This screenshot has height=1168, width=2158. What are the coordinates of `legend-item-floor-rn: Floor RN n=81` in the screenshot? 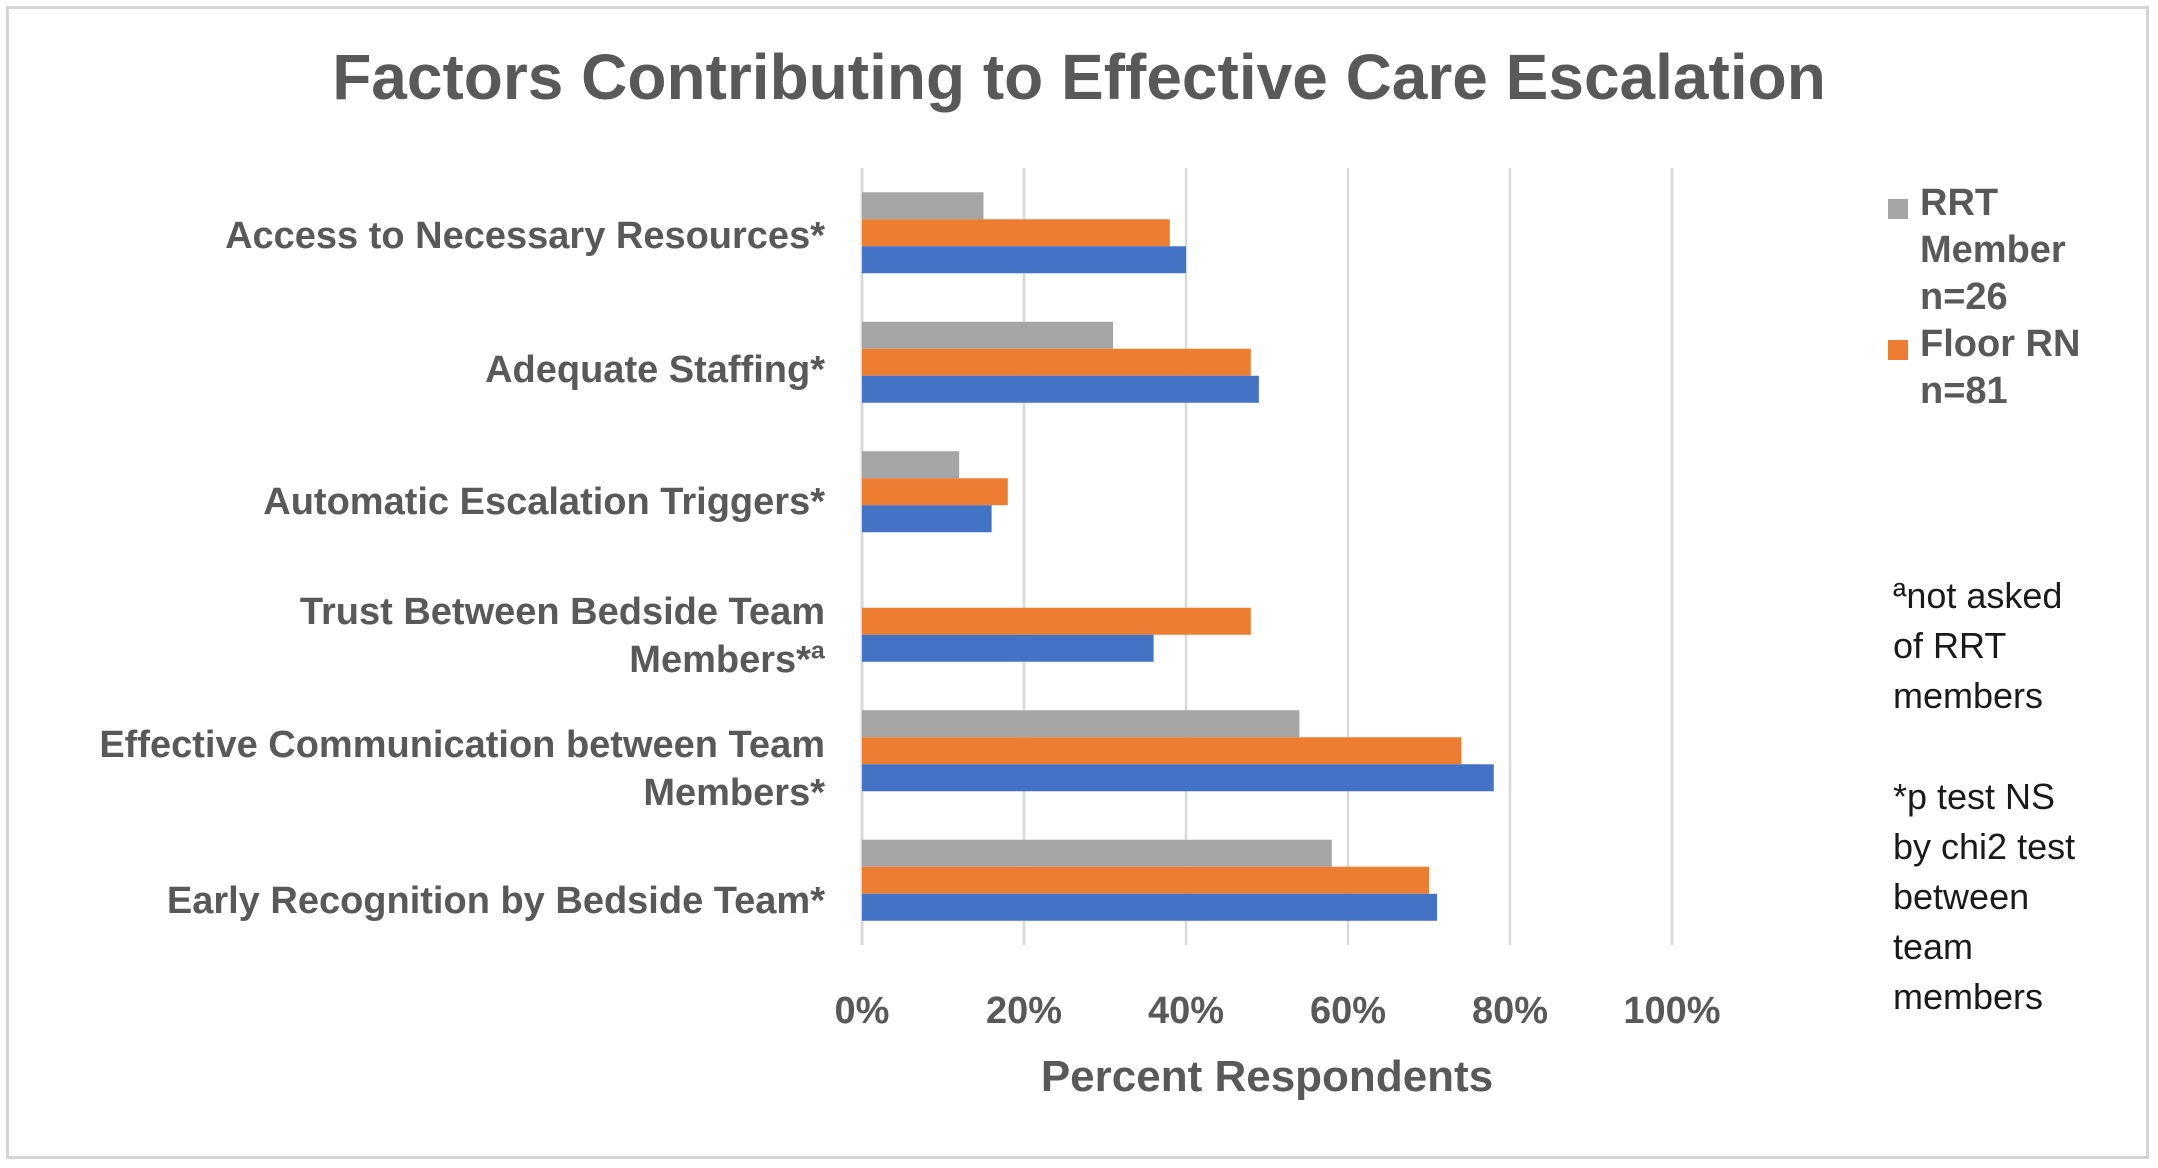 It's located at (2018, 368).